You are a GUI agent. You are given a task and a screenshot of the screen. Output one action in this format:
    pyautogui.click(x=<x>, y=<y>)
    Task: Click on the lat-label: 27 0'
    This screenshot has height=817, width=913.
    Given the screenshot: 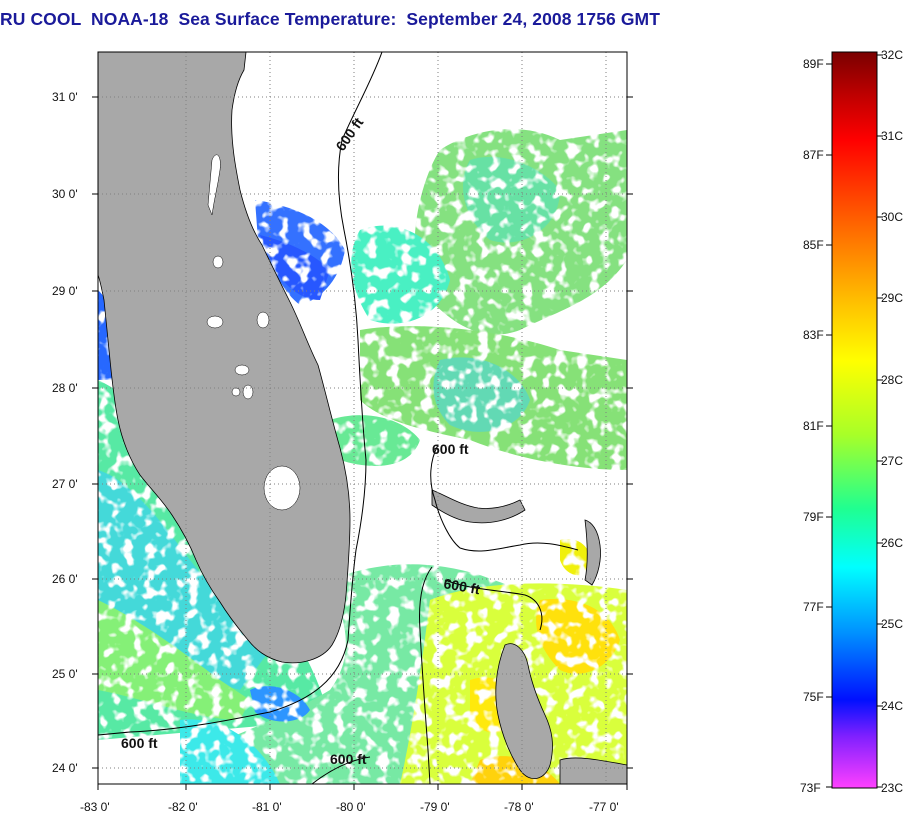 What is the action you would take?
    pyautogui.click(x=65, y=484)
    